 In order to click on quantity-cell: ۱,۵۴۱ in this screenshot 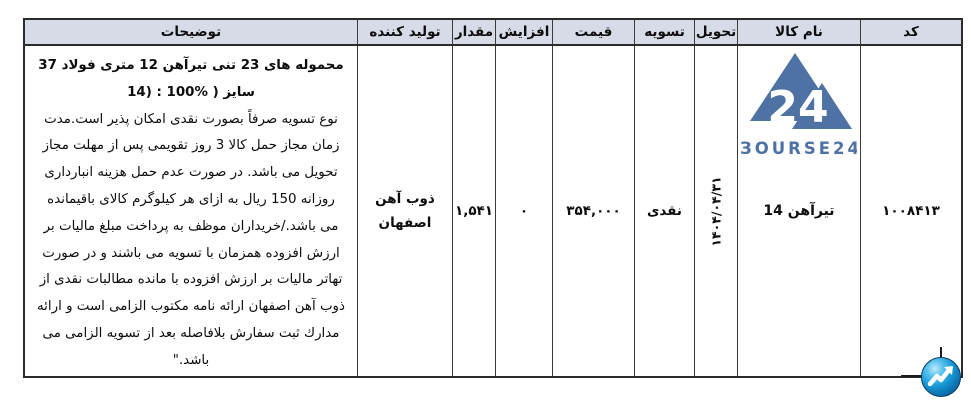, I will do `click(474, 211)`.